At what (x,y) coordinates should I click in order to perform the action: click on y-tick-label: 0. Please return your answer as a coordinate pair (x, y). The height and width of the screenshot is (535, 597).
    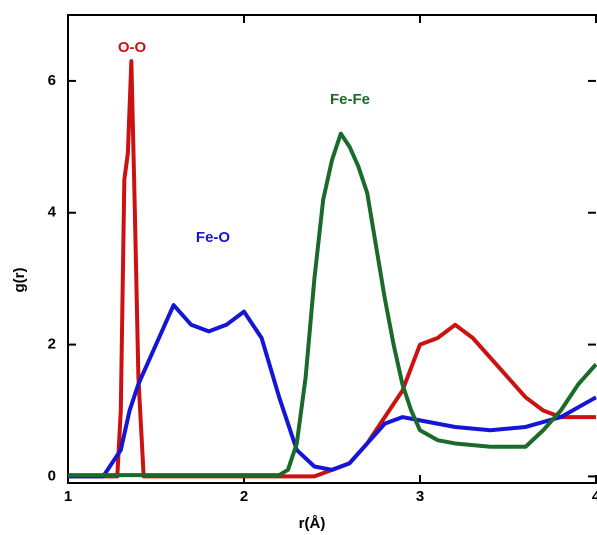
    Looking at the image, I should click on (52, 475).